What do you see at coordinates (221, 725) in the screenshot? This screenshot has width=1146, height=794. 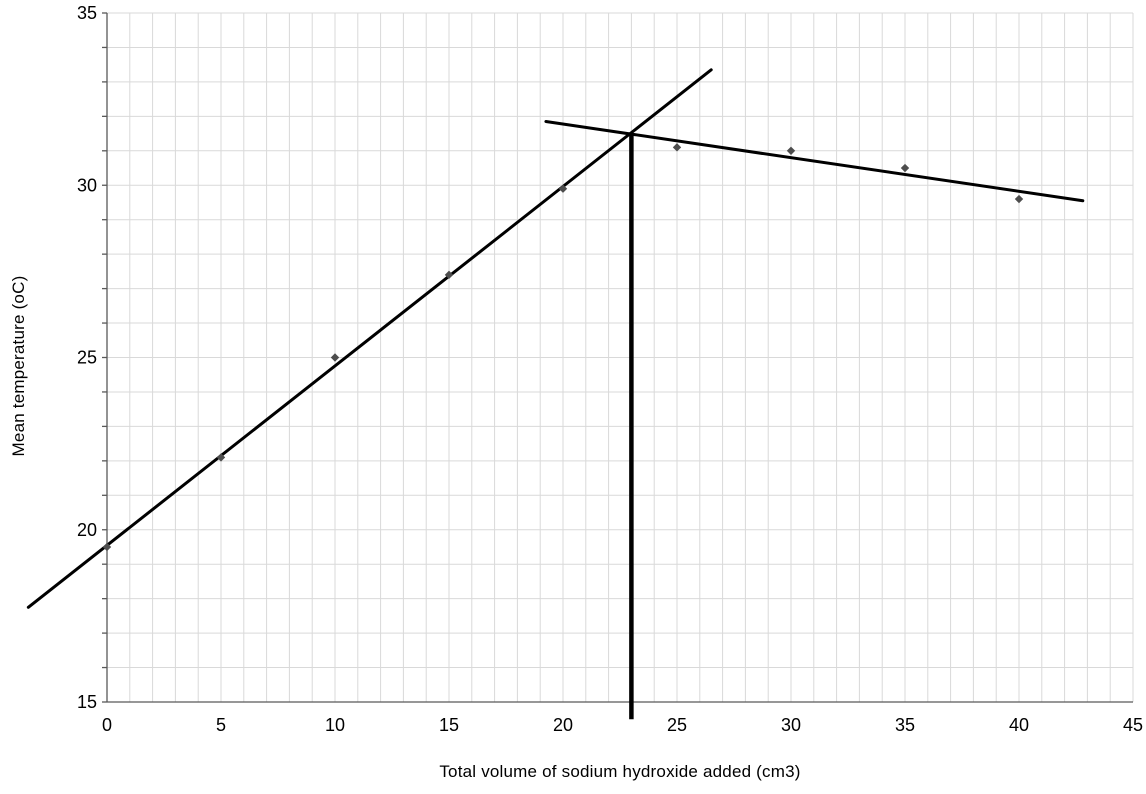 I see `x-tick-label: 5` at bounding box center [221, 725].